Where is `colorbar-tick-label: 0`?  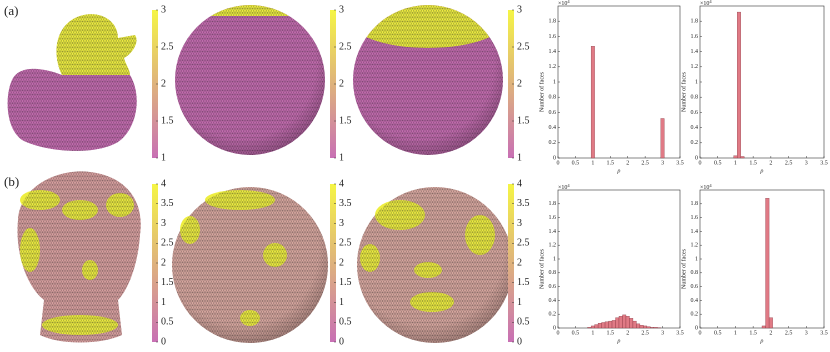 colorbar-tick-label: 0 is located at coordinates (519, 341).